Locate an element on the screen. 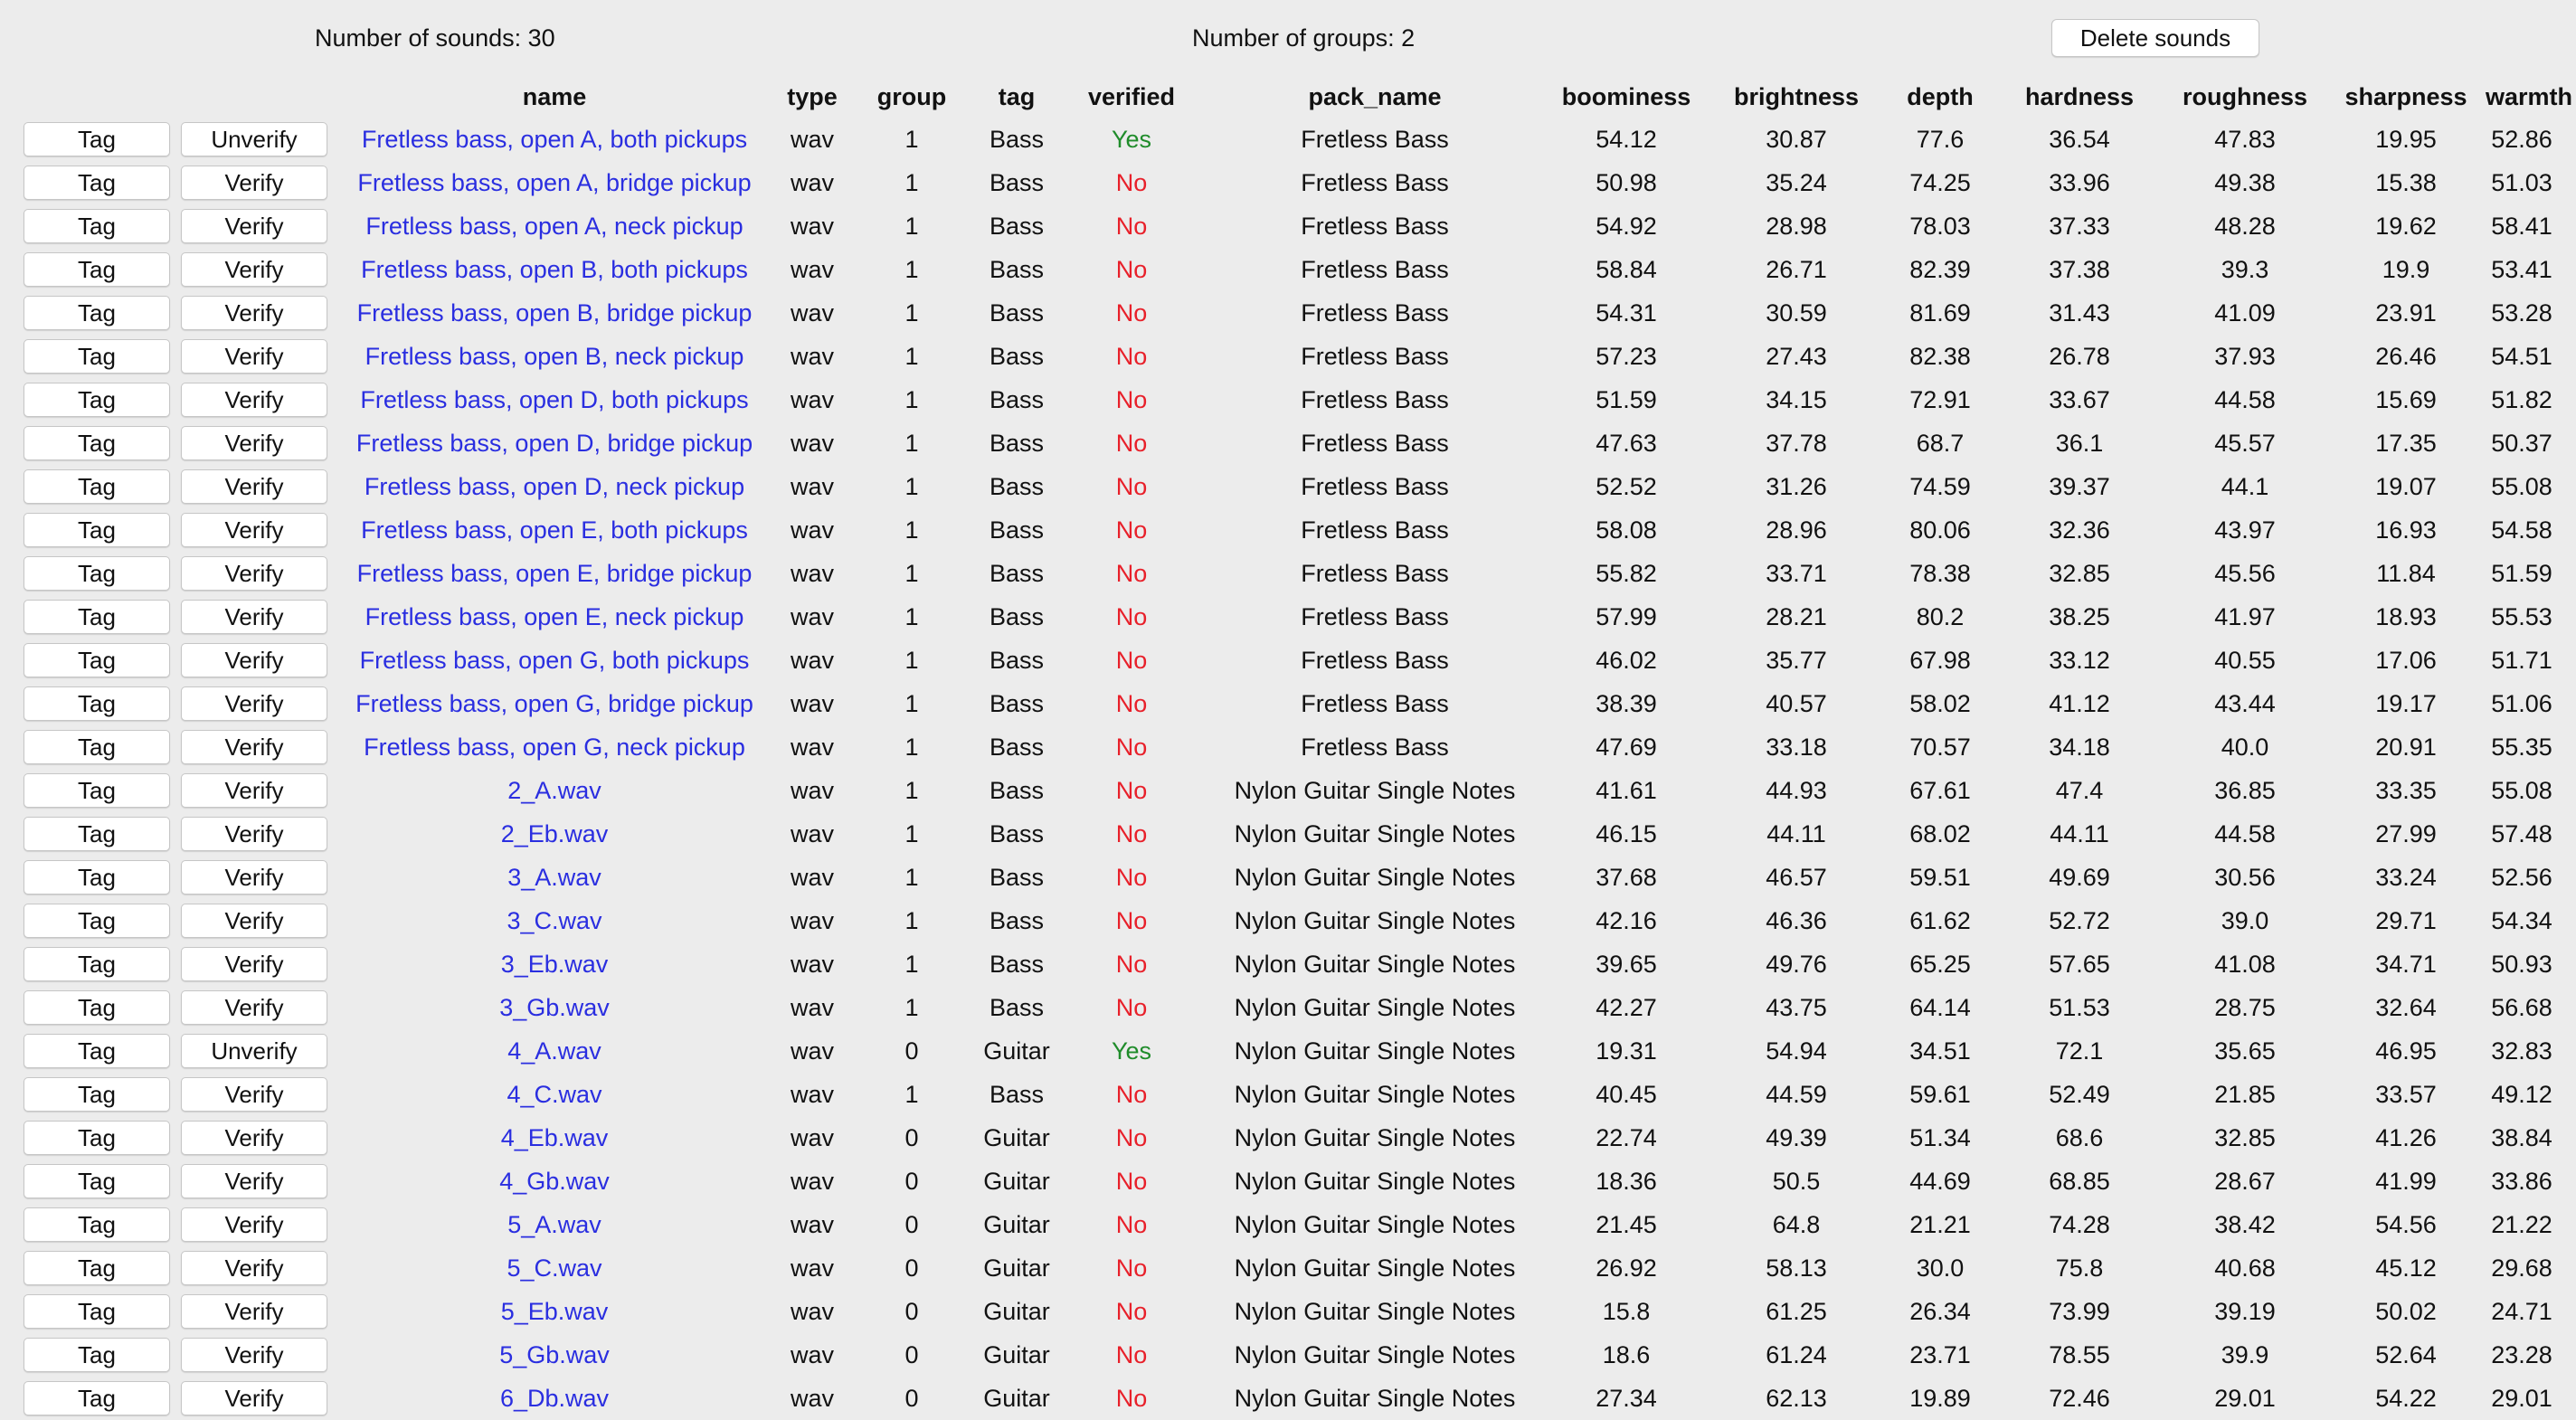 This screenshot has width=2576, height=1420. sound-name-link: Fretless bass, open A, bridge pickup is located at coordinates (554, 182).